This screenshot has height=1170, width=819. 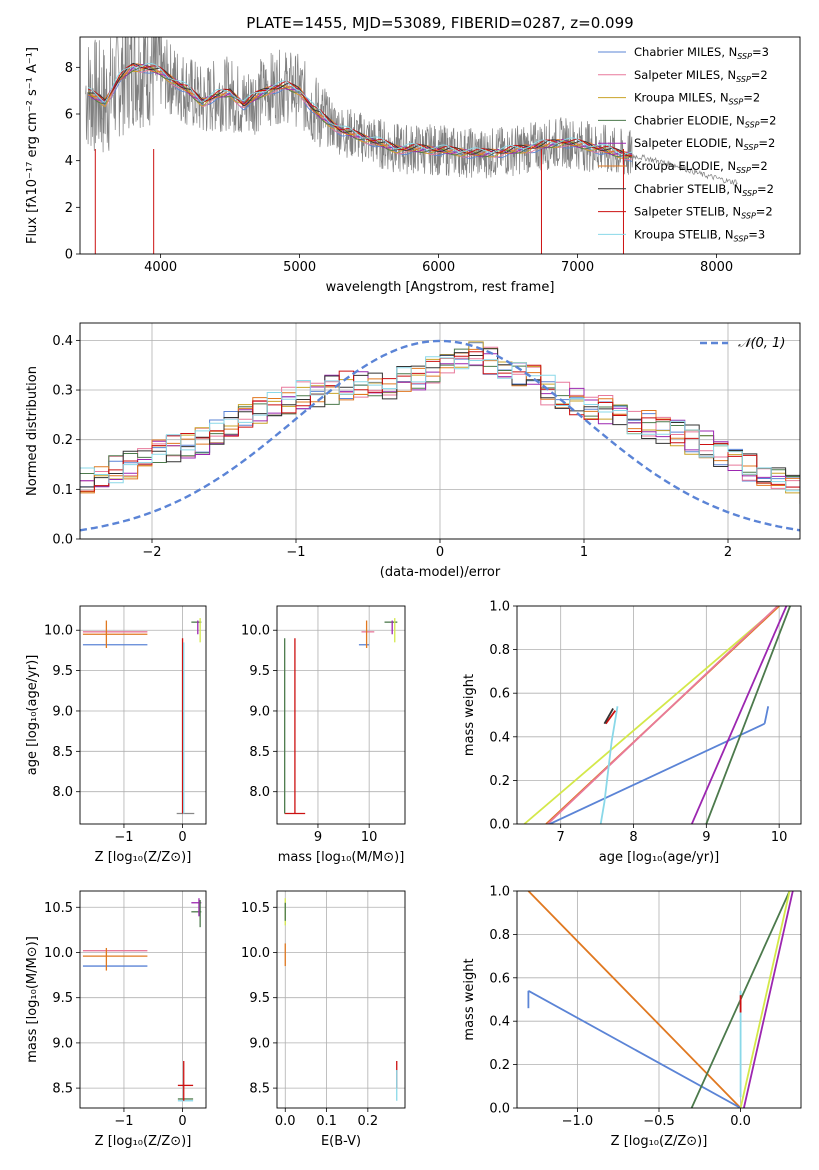 I want to click on x-axis-label: E(B-V), so click(x=341, y=1141).